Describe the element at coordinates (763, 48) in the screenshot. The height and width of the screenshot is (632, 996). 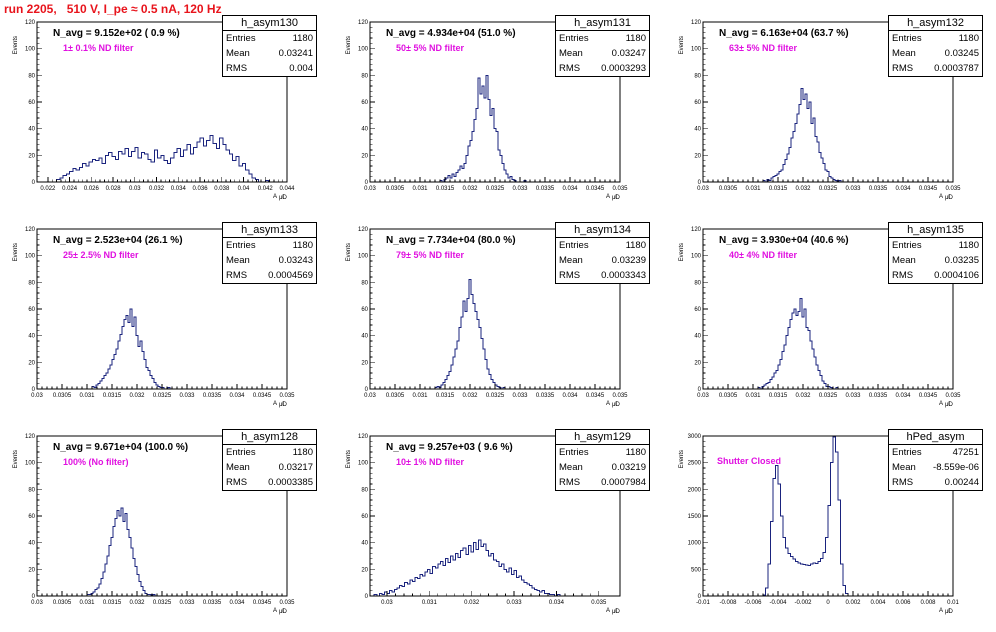
I see `filter-annotation: 63± 5% ND filter` at that location.